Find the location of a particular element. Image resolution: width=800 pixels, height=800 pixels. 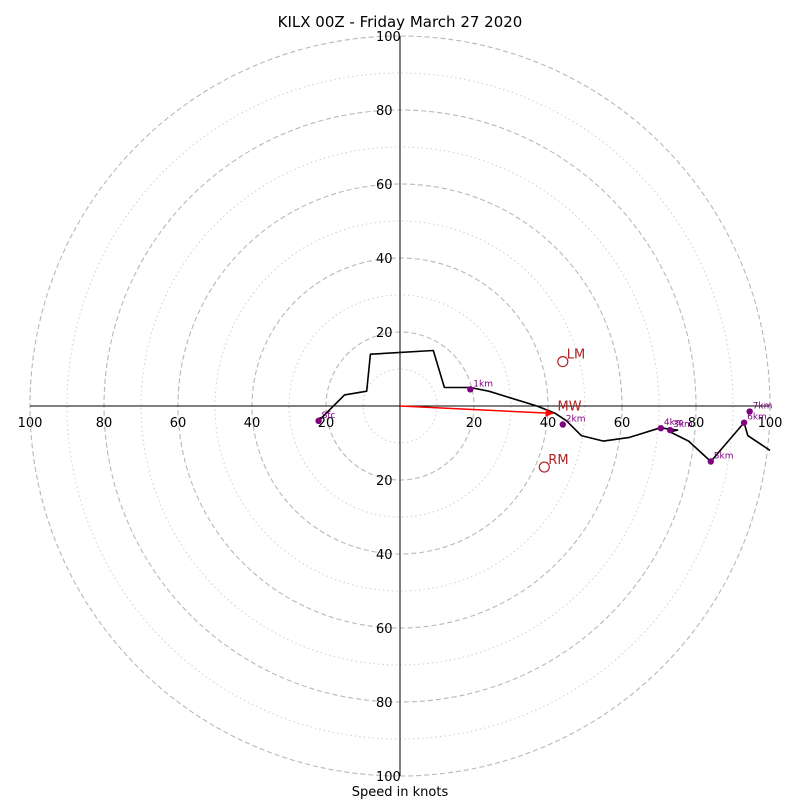

y-tick-label-pos-100: 100 is located at coordinates (388, 37).